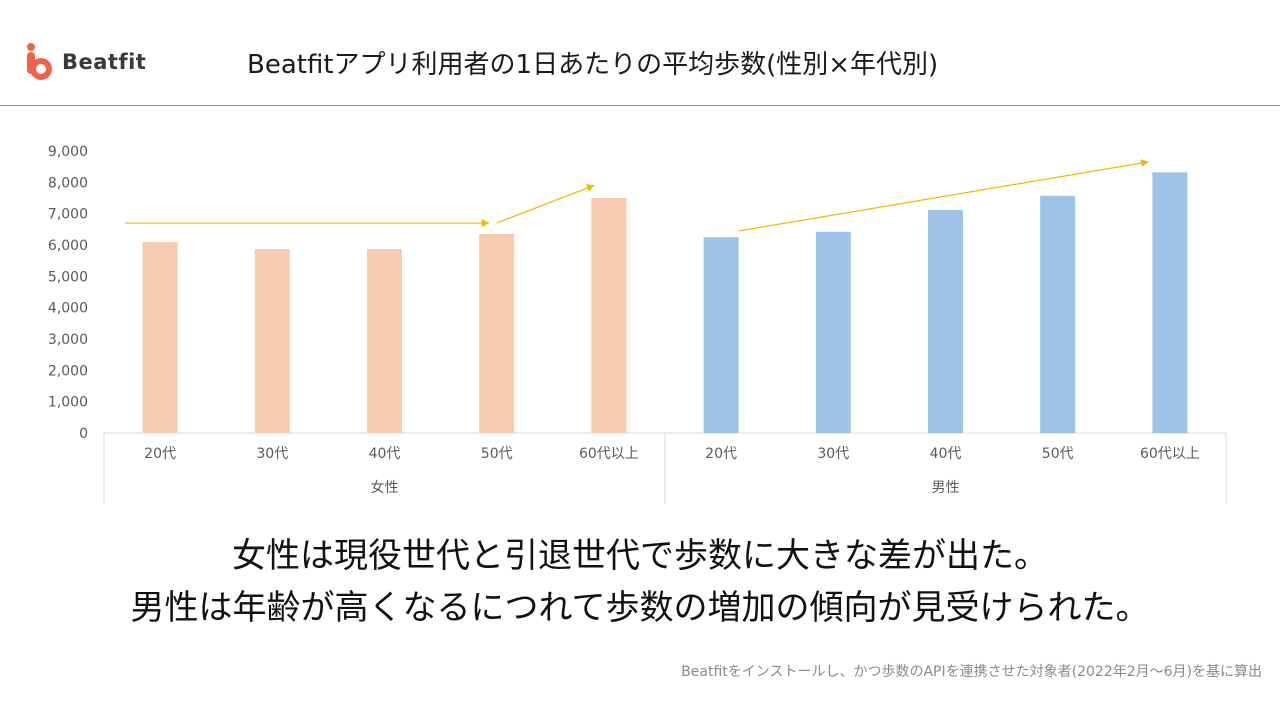 The height and width of the screenshot is (720, 1280). What do you see at coordinates (68, 152) in the screenshot?
I see `y-tick-label: 9,000` at bounding box center [68, 152].